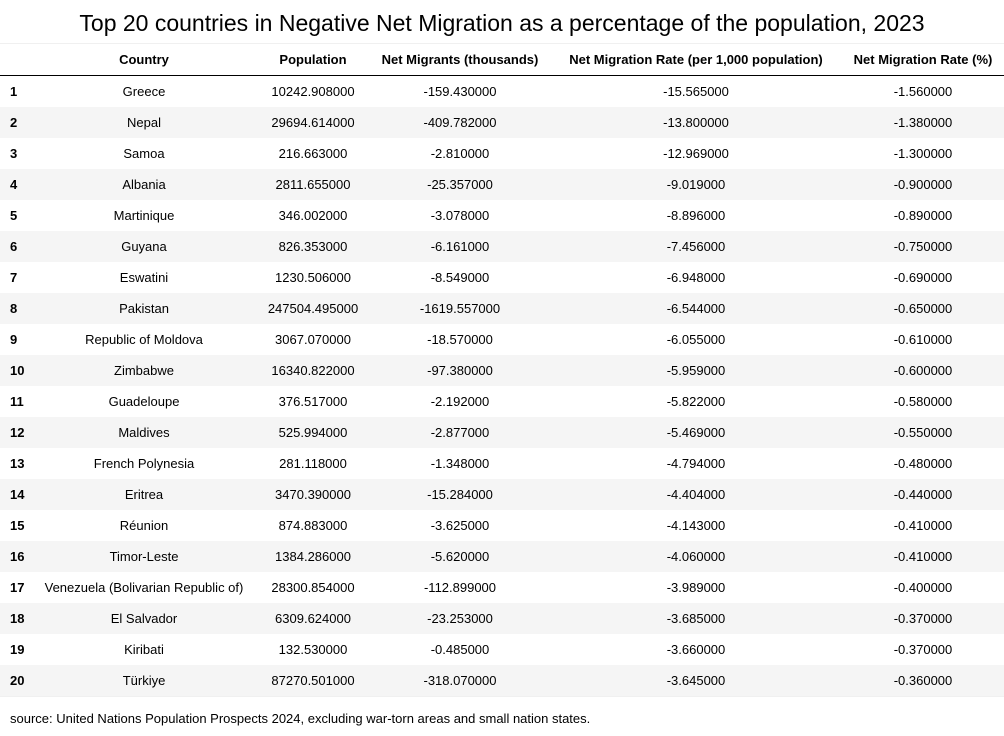 Image resolution: width=1004 pixels, height=736 pixels. Describe the element at coordinates (17, 525) in the screenshot. I see `rank-cell: 15` at that location.